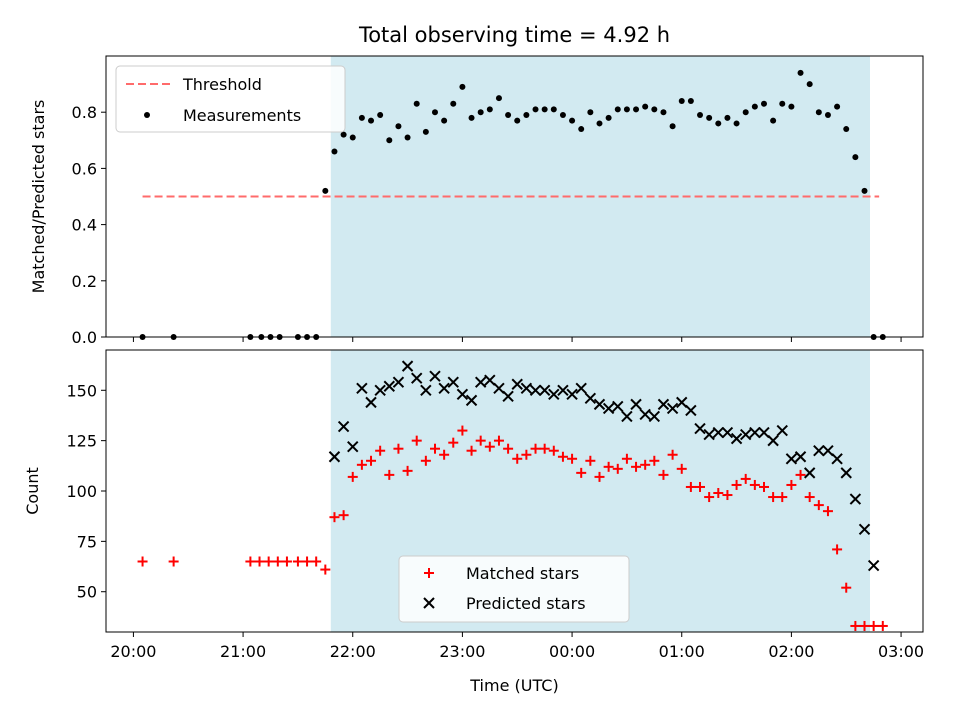  Describe the element at coordinates (243, 651) in the screenshot. I see `x-tick-label: 21:00` at that location.